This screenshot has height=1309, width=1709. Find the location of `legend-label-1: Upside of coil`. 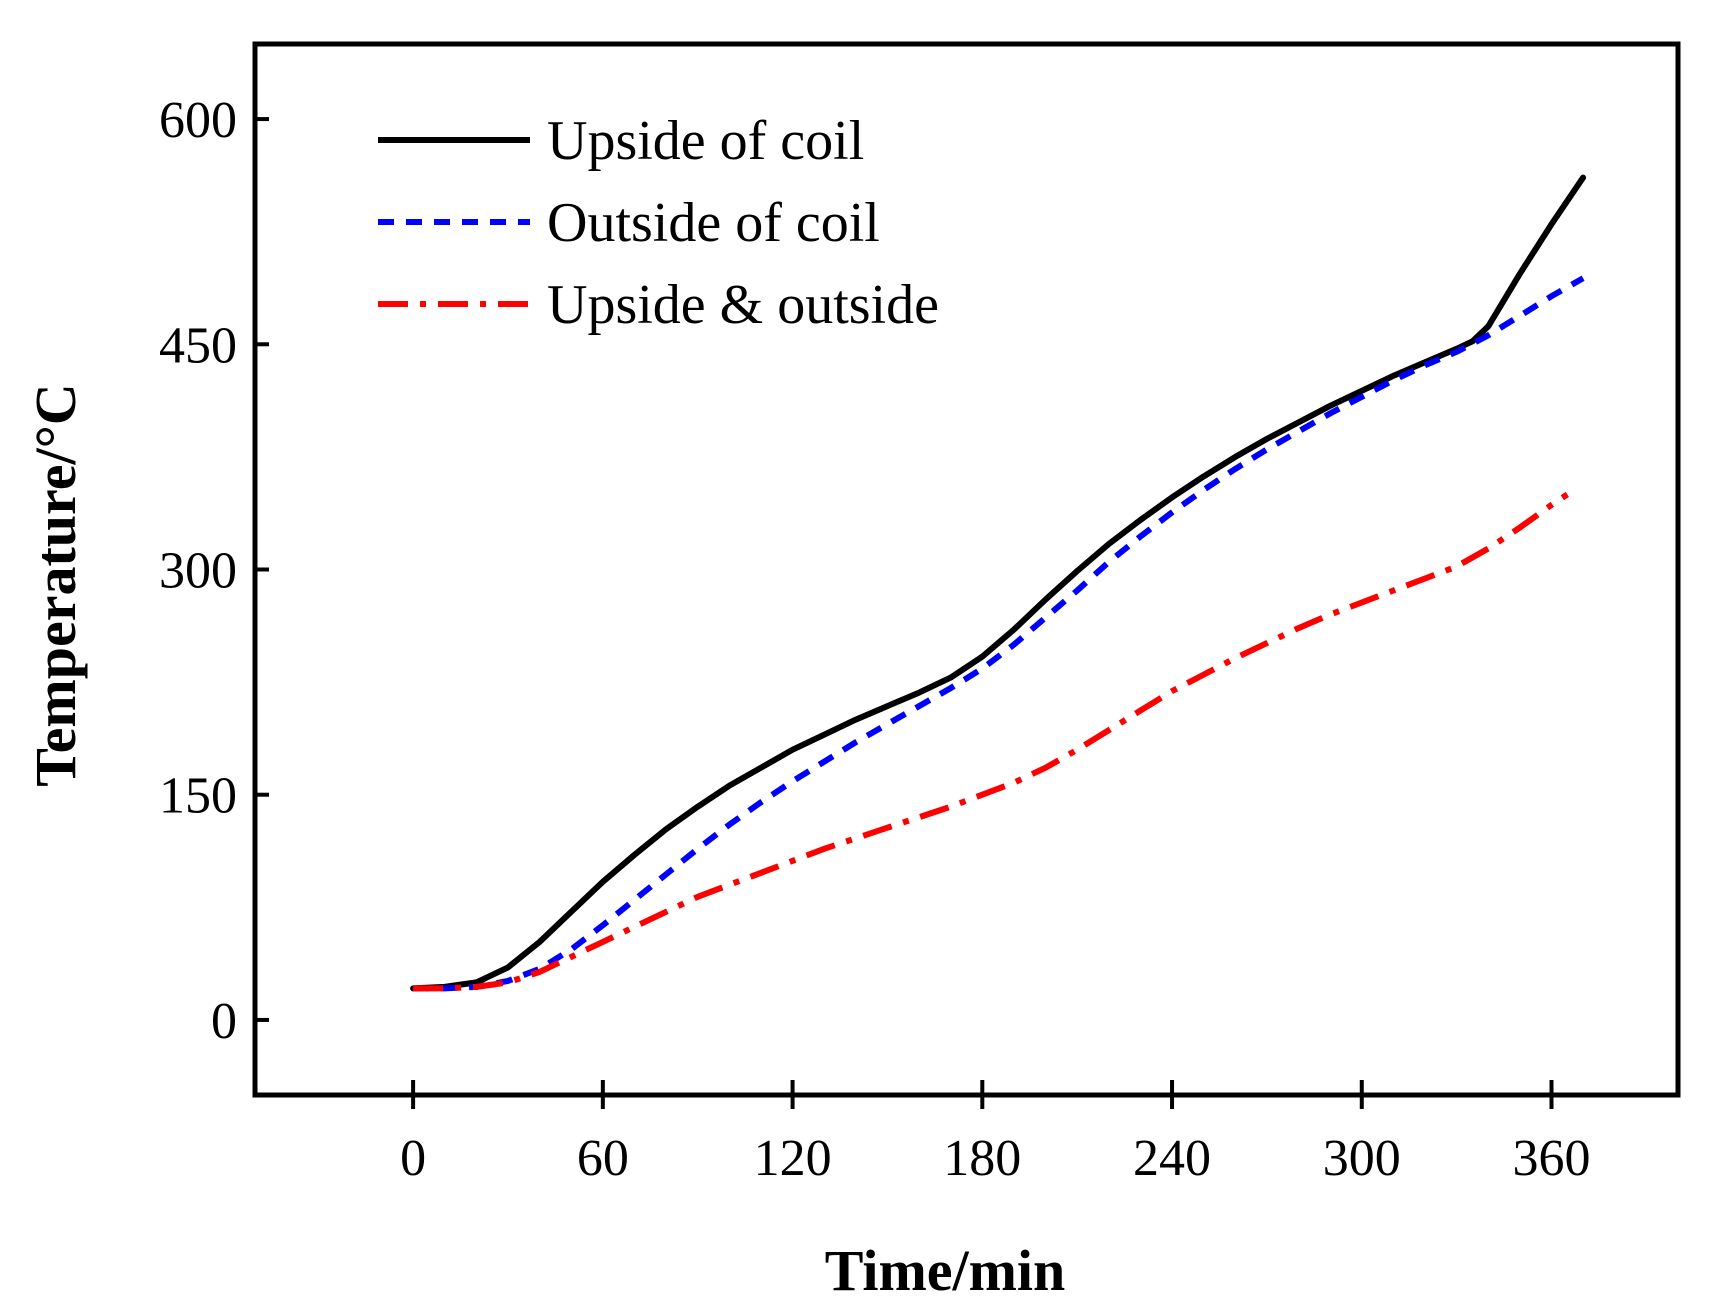

legend-label-1: Upside of coil is located at coordinates (705, 141).